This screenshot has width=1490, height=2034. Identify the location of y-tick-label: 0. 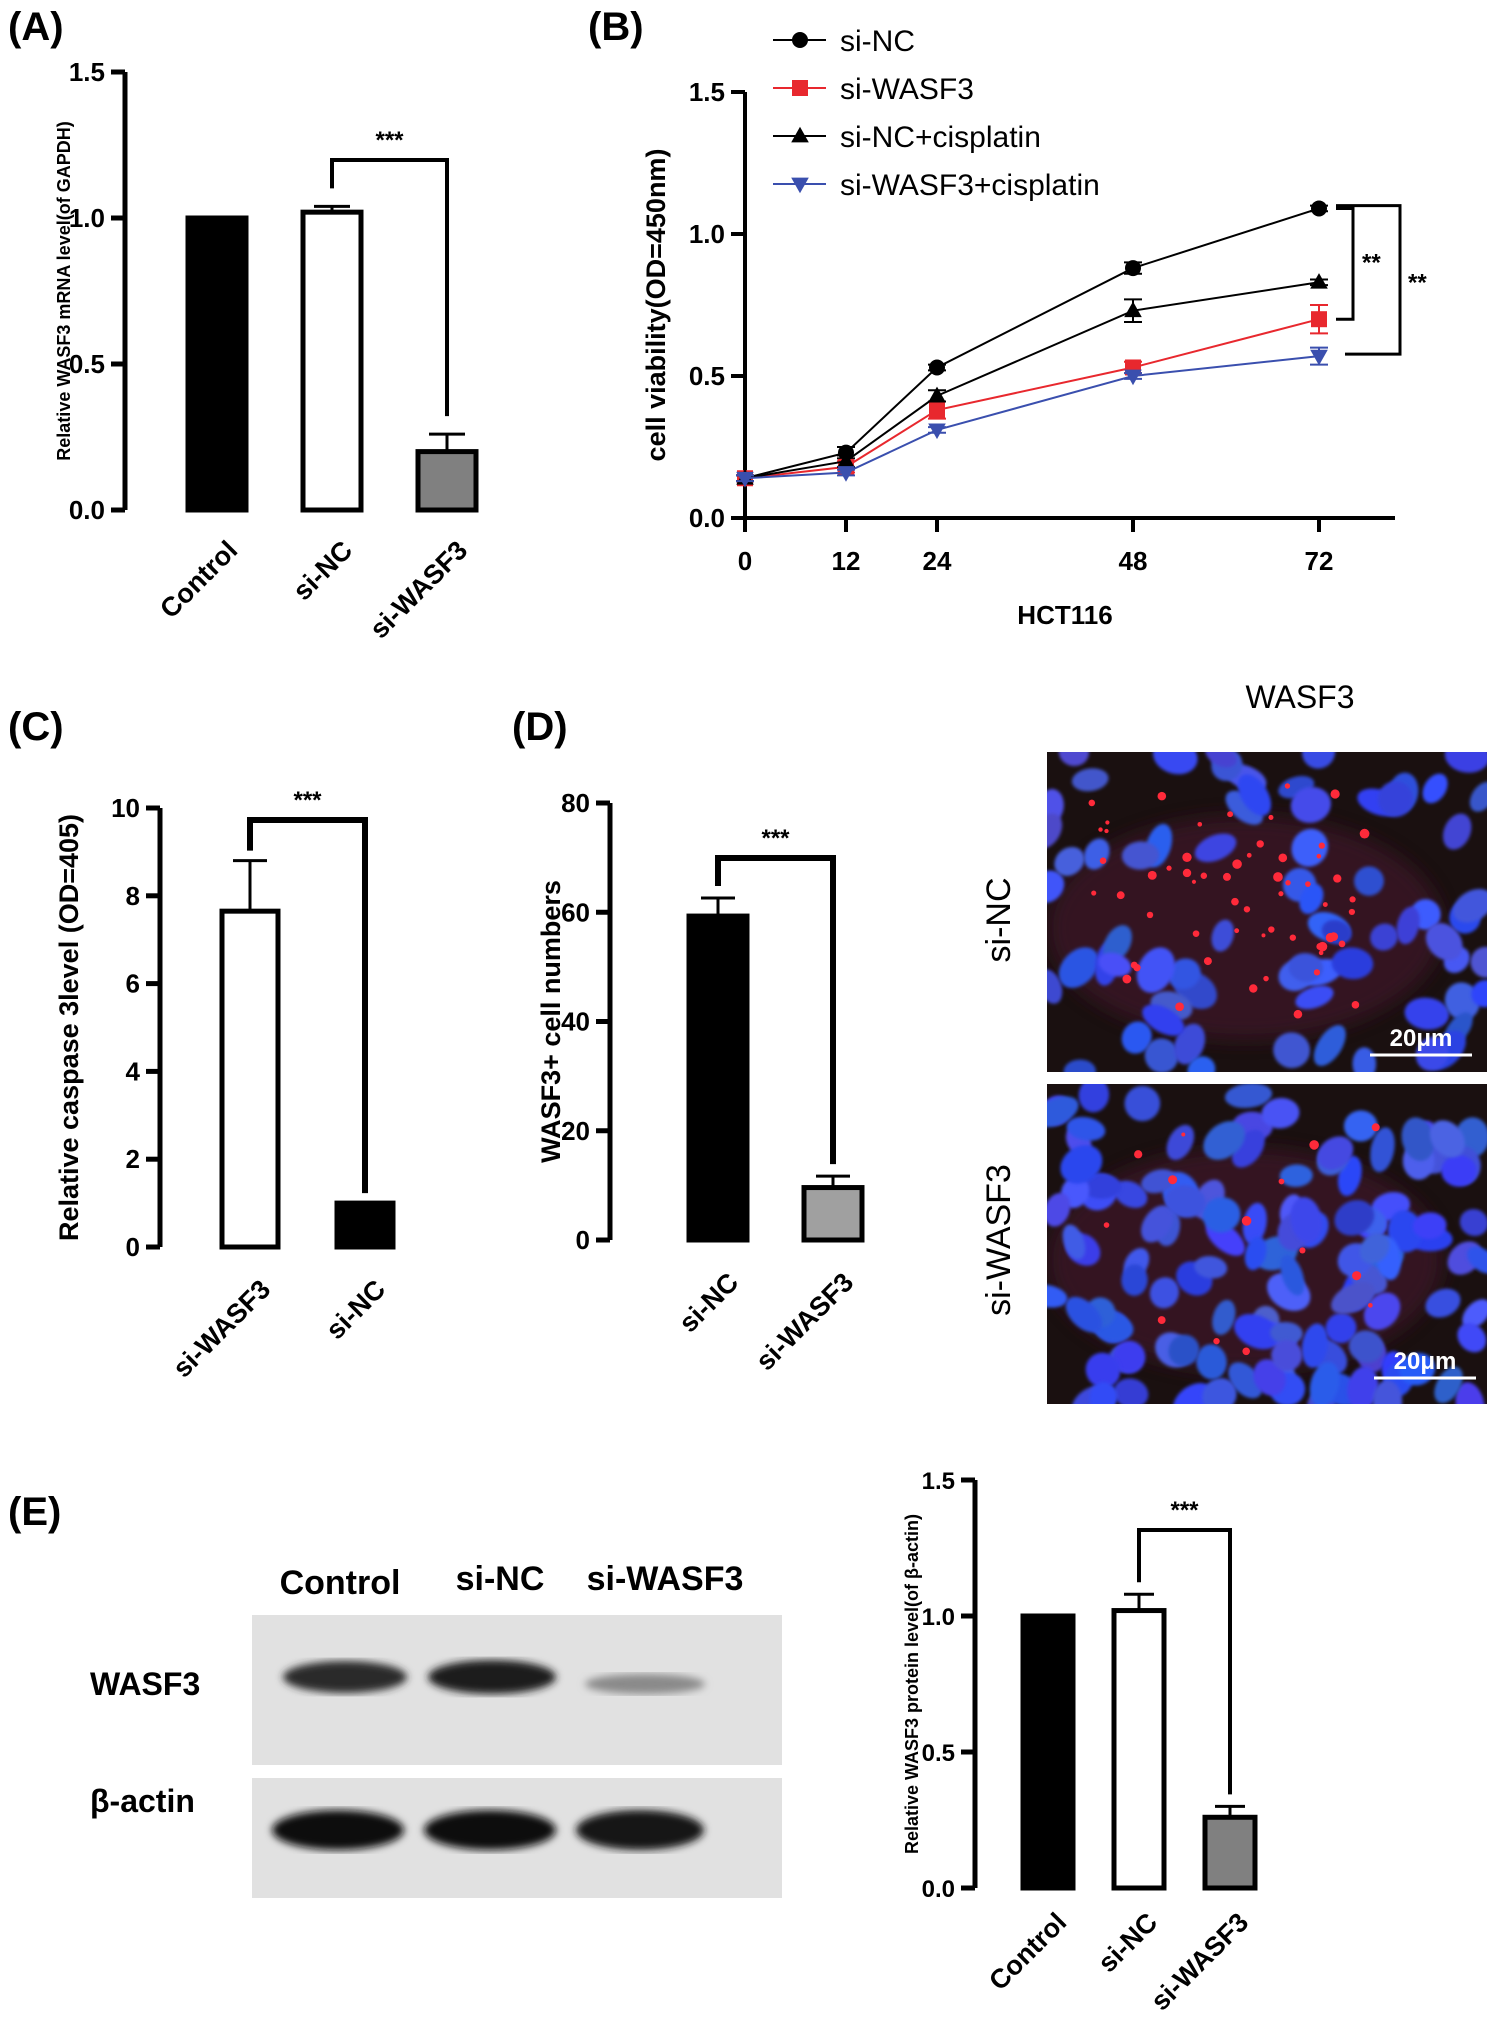
(133, 1247).